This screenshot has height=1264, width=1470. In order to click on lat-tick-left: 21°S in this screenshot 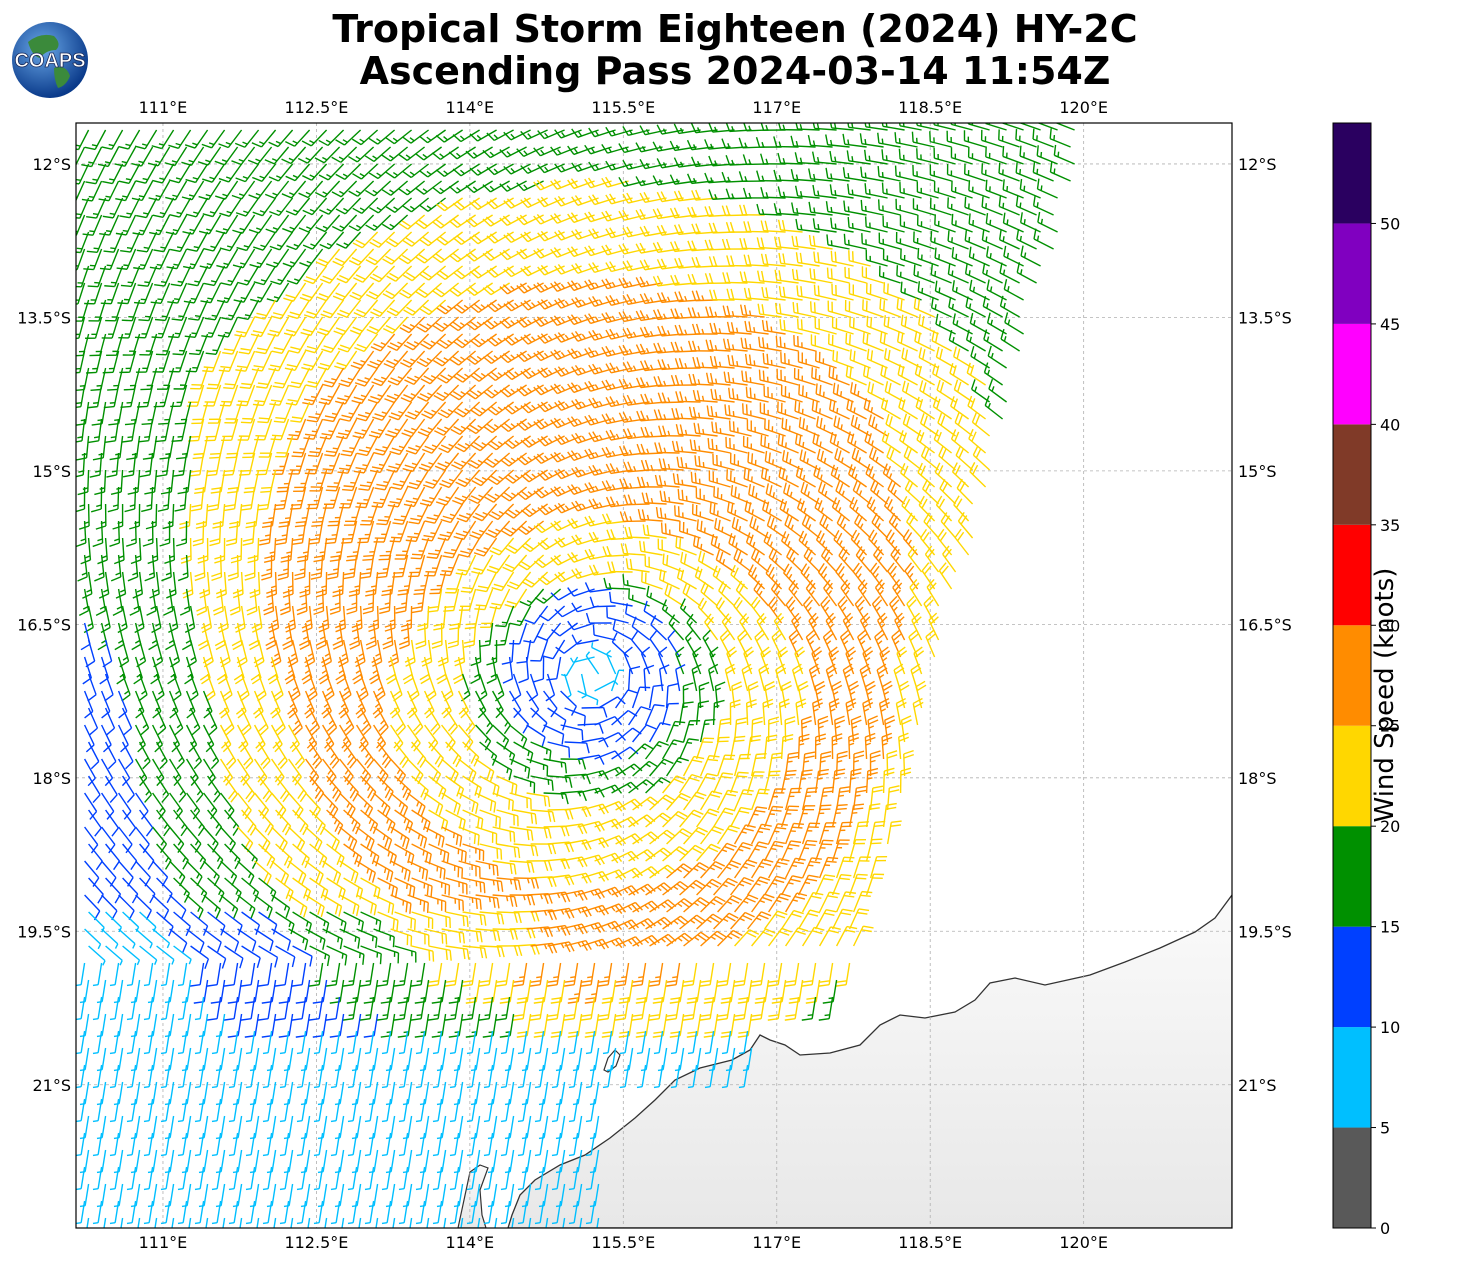, I will do `click(51, 1085)`.